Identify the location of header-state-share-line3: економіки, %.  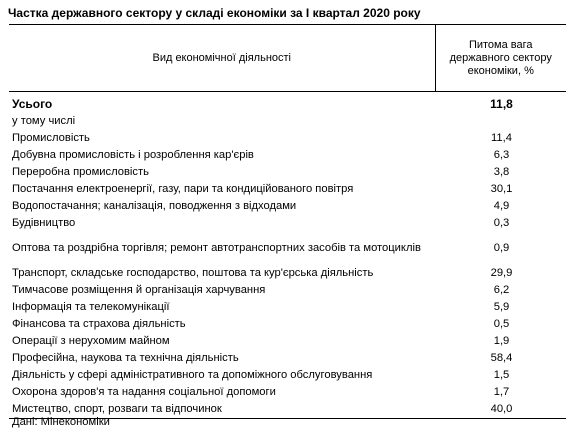
(500, 70).